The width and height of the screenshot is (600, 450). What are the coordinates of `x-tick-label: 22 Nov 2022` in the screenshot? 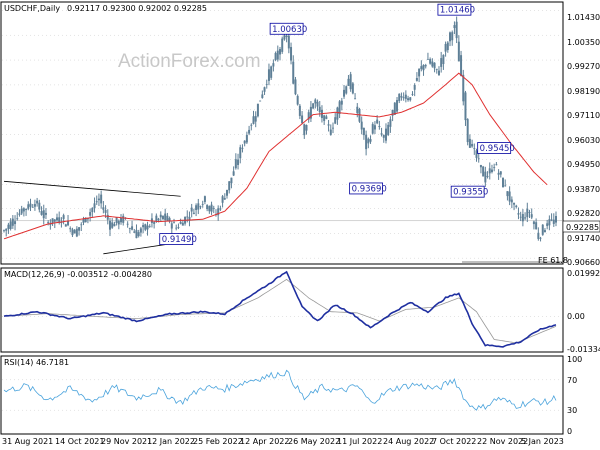 It's located at (502, 441).